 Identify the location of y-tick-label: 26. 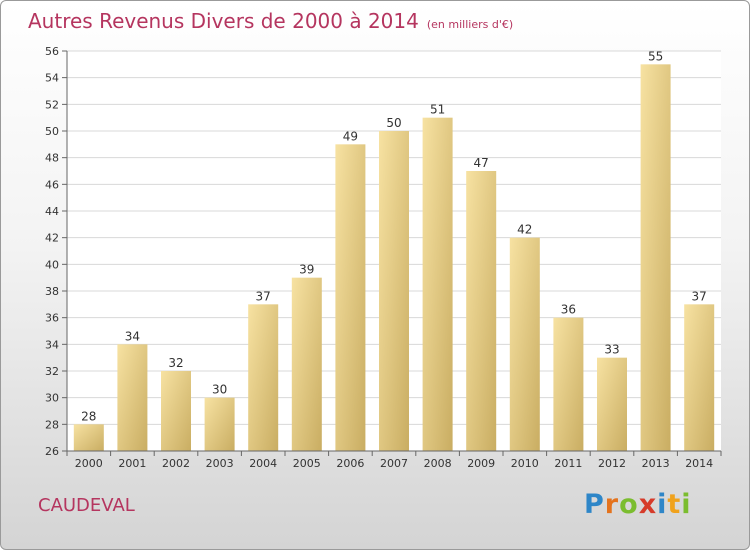
(52, 451).